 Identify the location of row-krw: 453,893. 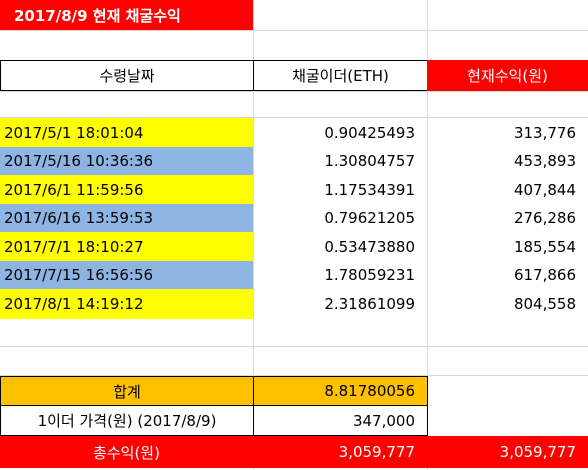
(544, 161).